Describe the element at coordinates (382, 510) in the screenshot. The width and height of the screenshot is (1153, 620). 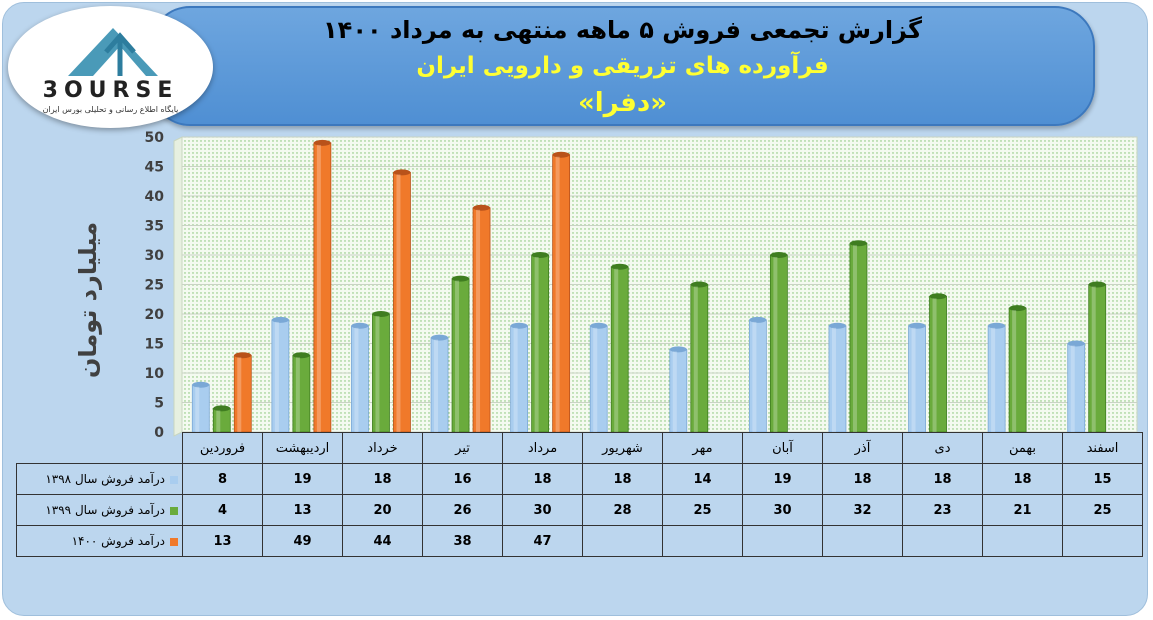
I see `table-value-cell: 20` at that location.